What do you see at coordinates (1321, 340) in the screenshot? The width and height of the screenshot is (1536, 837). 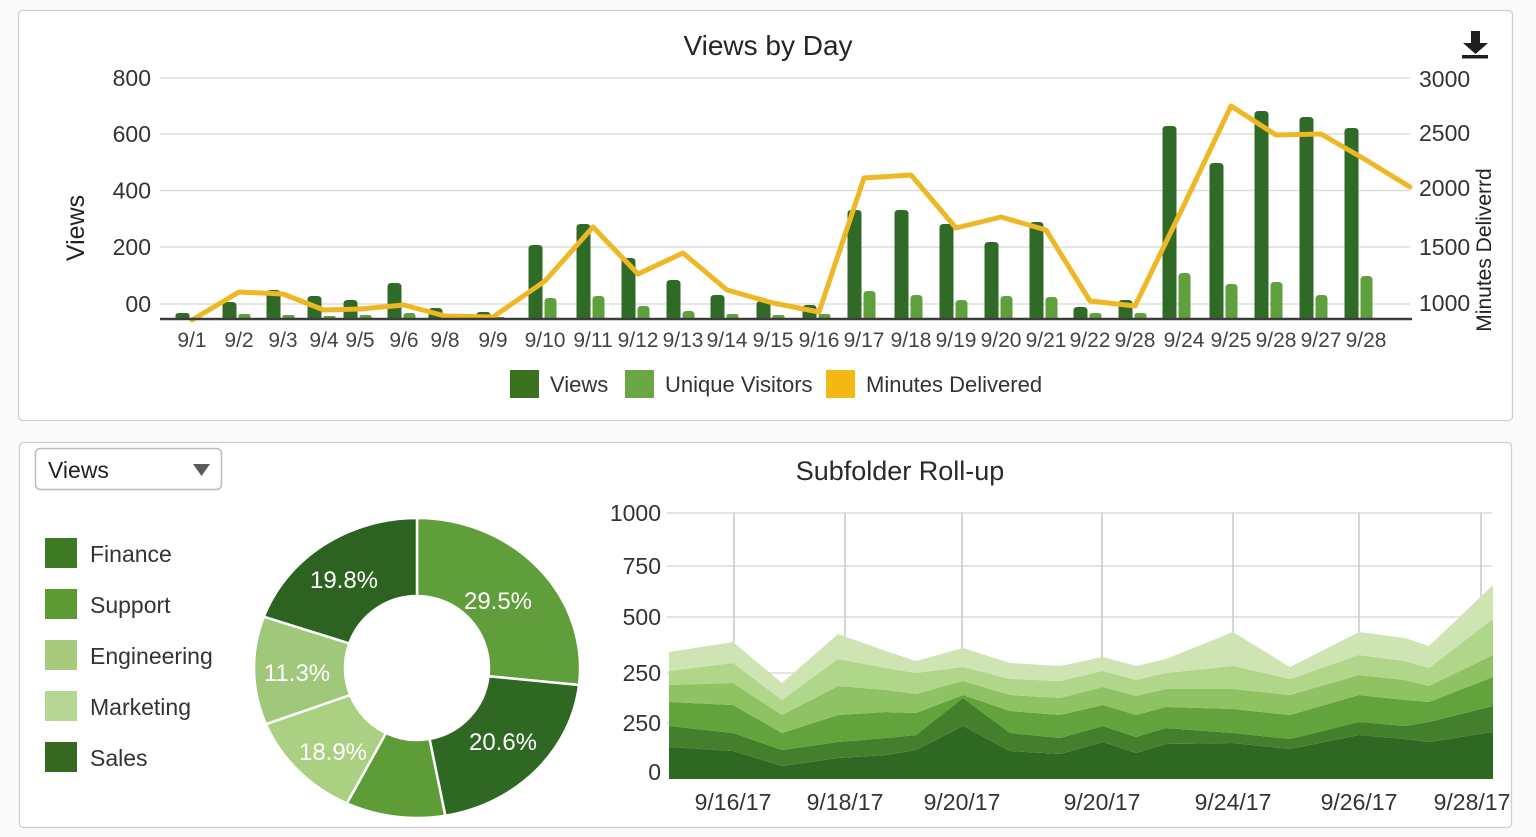 I see `svg-text: 9/27` at bounding box center [1321, 340].